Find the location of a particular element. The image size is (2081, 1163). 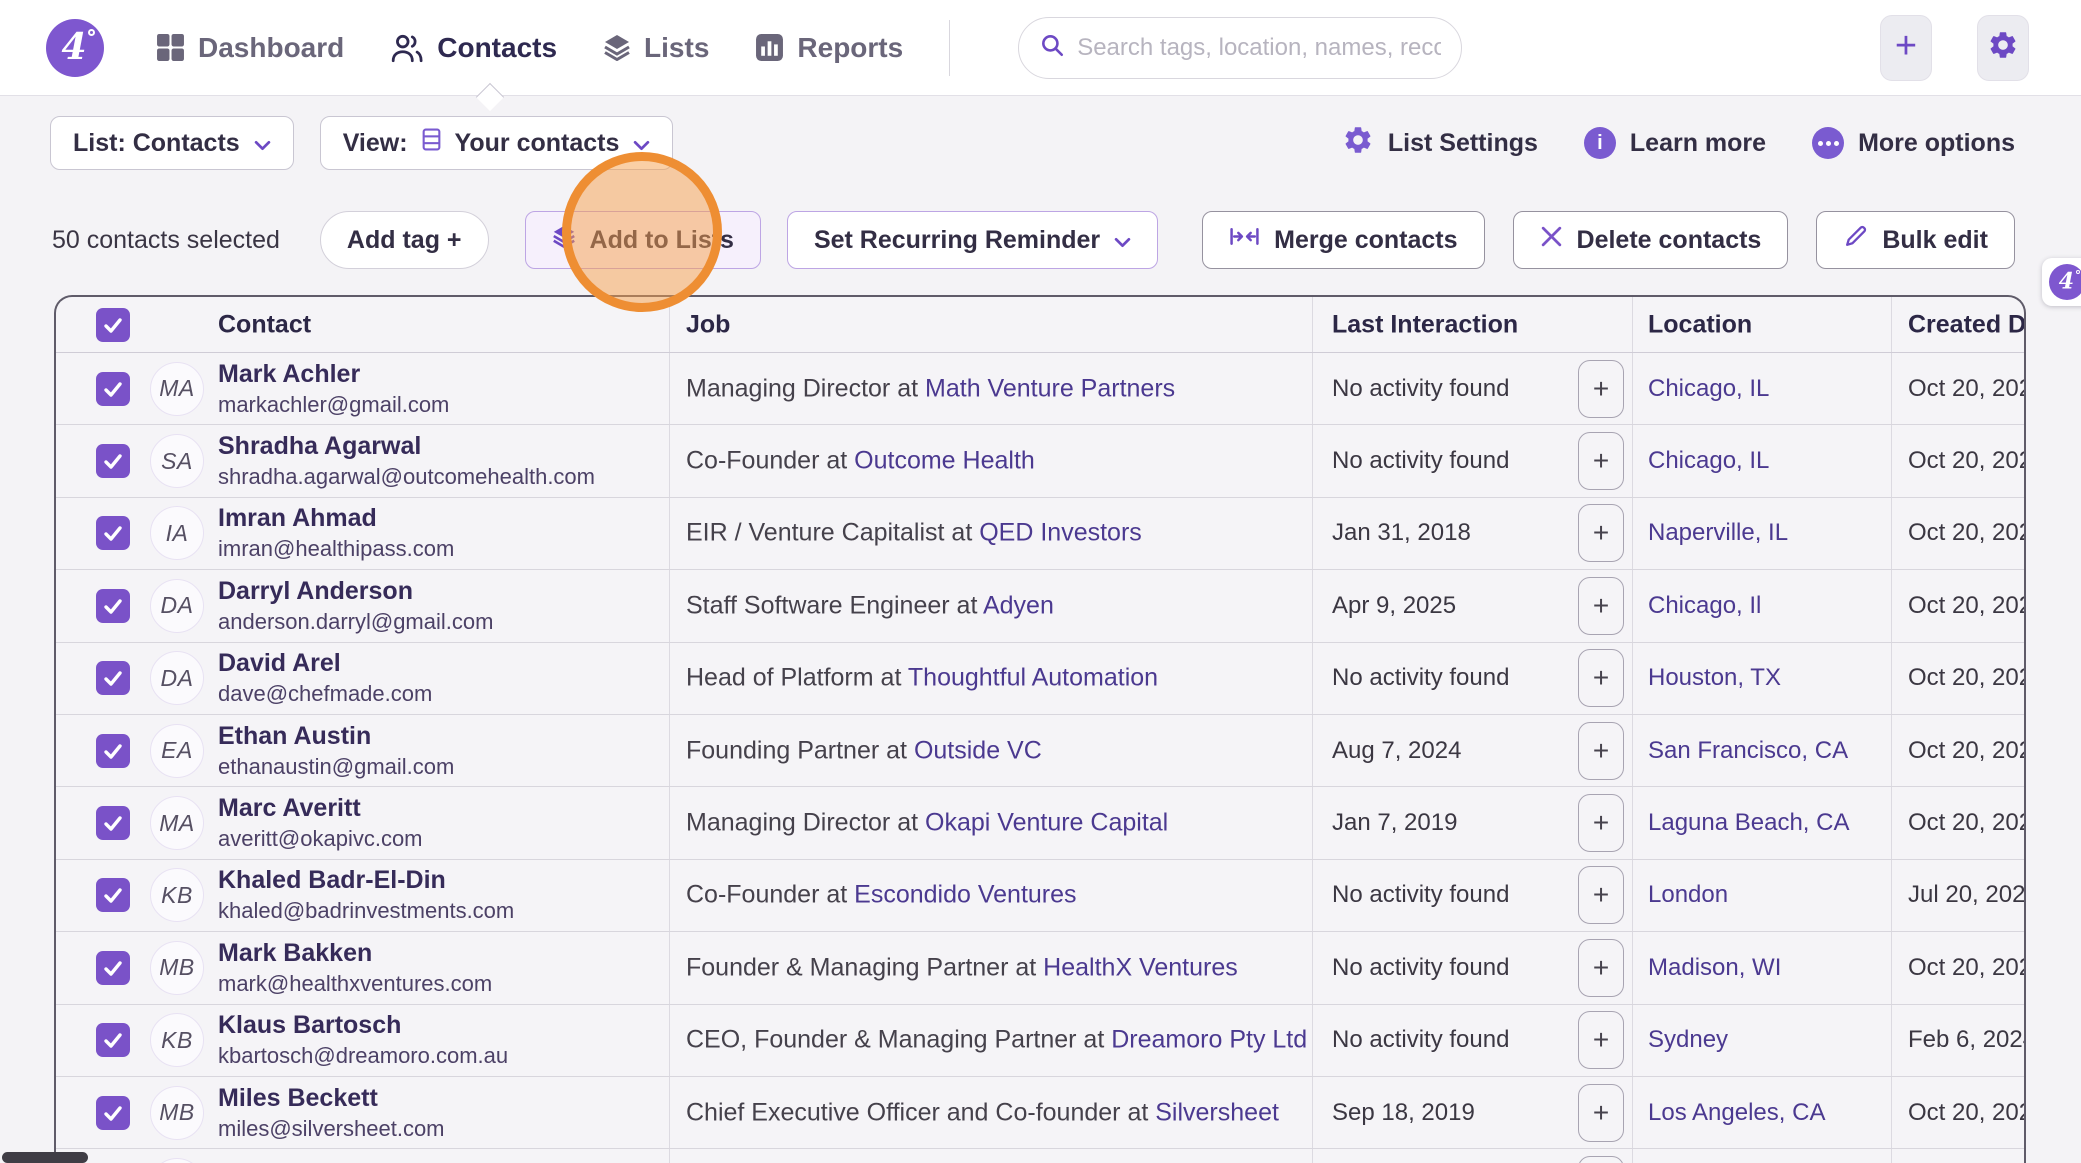

contact-name: Klaus Bartosch is located at coordinates (310, 1025).